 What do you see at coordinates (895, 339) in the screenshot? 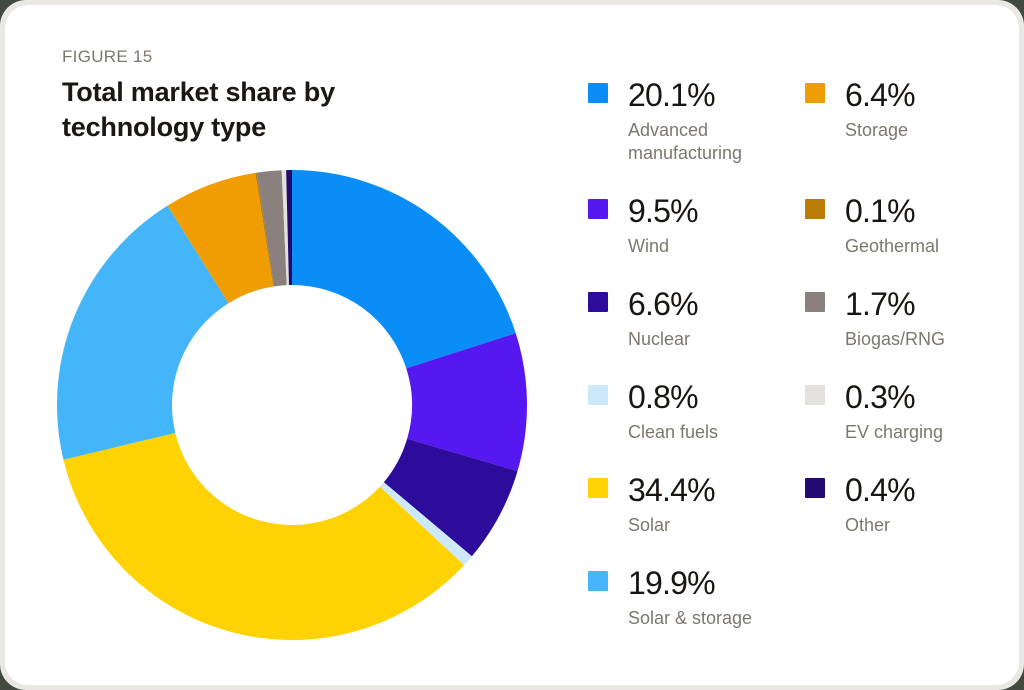
I see `legend-label: Biogas/RNG` at bounding box center [895, 339].